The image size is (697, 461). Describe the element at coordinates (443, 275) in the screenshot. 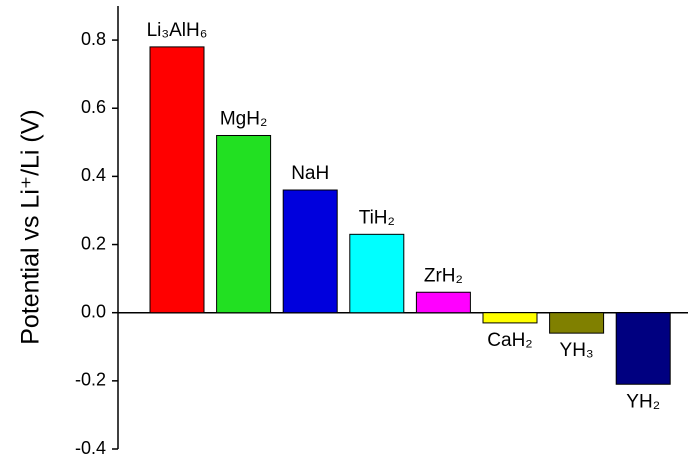

I see `bar-label: ZrH₂` at that location.